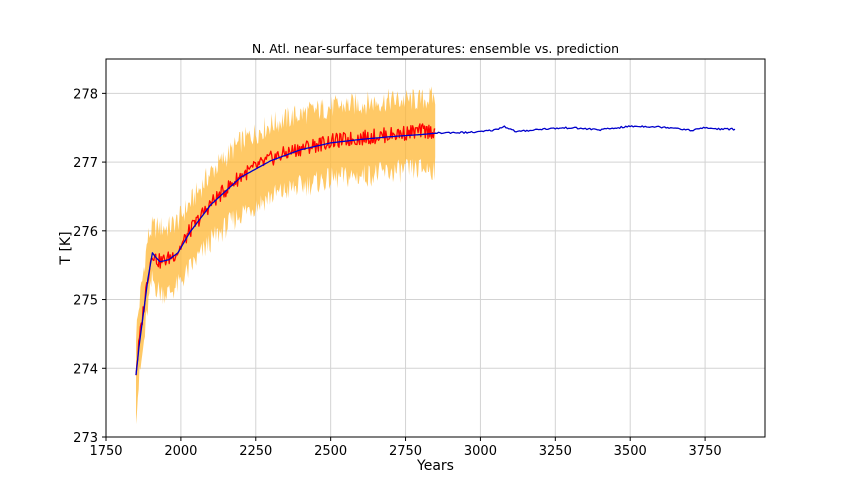  What do you see at coordinates (85, 369) in the screenshot?
I see `y-tick-label: 274` at bounding box center [85, 369].